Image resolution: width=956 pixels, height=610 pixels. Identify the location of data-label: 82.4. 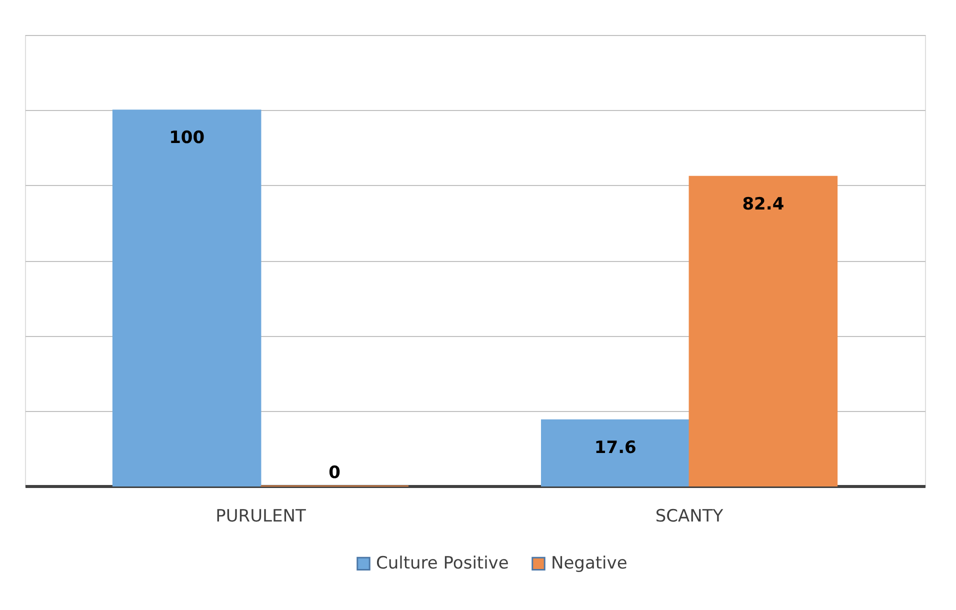
(763, 204).